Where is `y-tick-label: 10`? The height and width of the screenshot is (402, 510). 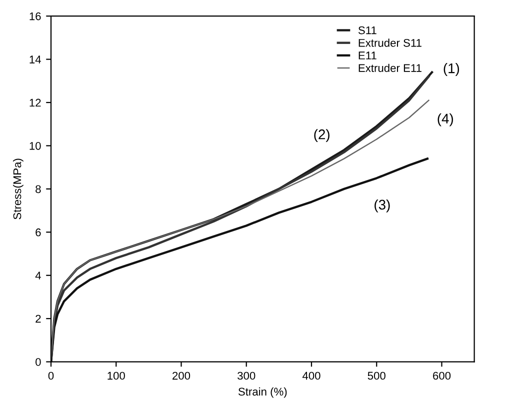
y-tick-label: 10 is located at coordinates (35, 146).